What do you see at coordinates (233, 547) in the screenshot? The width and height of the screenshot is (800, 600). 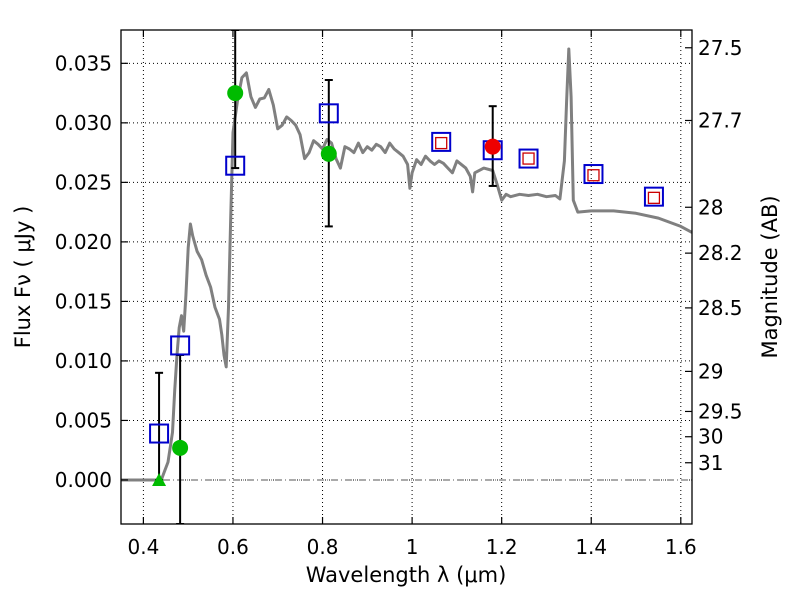 I see `x-tick-label: 0.6` at bounding box center [233, 547].